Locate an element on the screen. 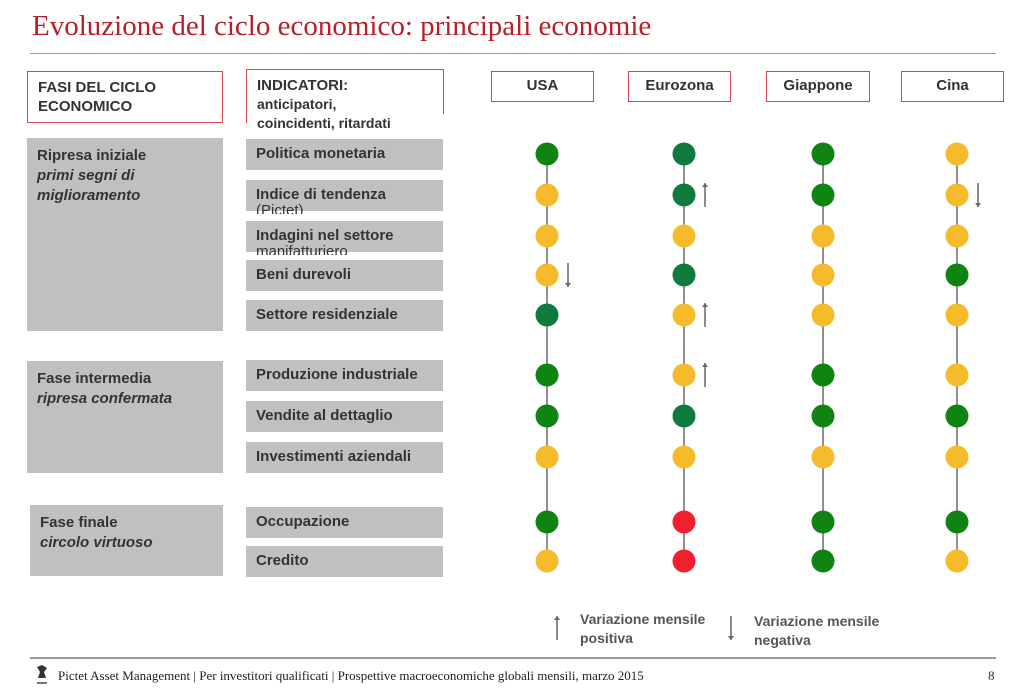  legend-positive-line1: Variazione mensile is located at coordinates (643, 619).